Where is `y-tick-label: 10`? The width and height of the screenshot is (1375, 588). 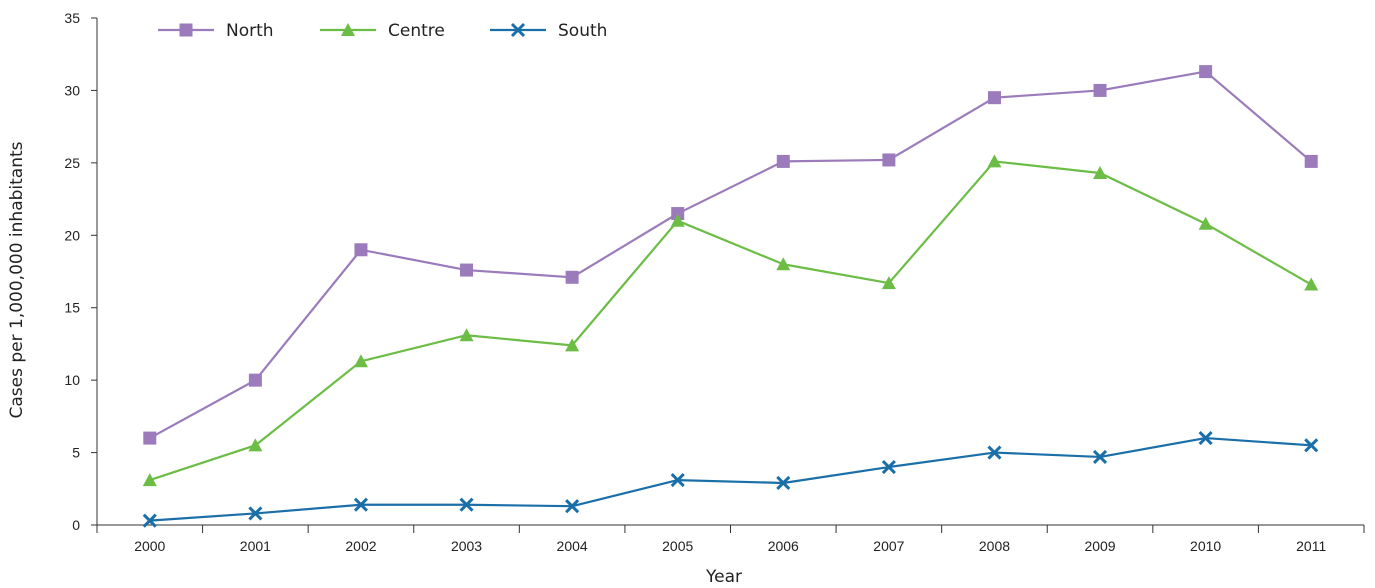
y-tick-label: 10 is located at coordinates (72, 380).